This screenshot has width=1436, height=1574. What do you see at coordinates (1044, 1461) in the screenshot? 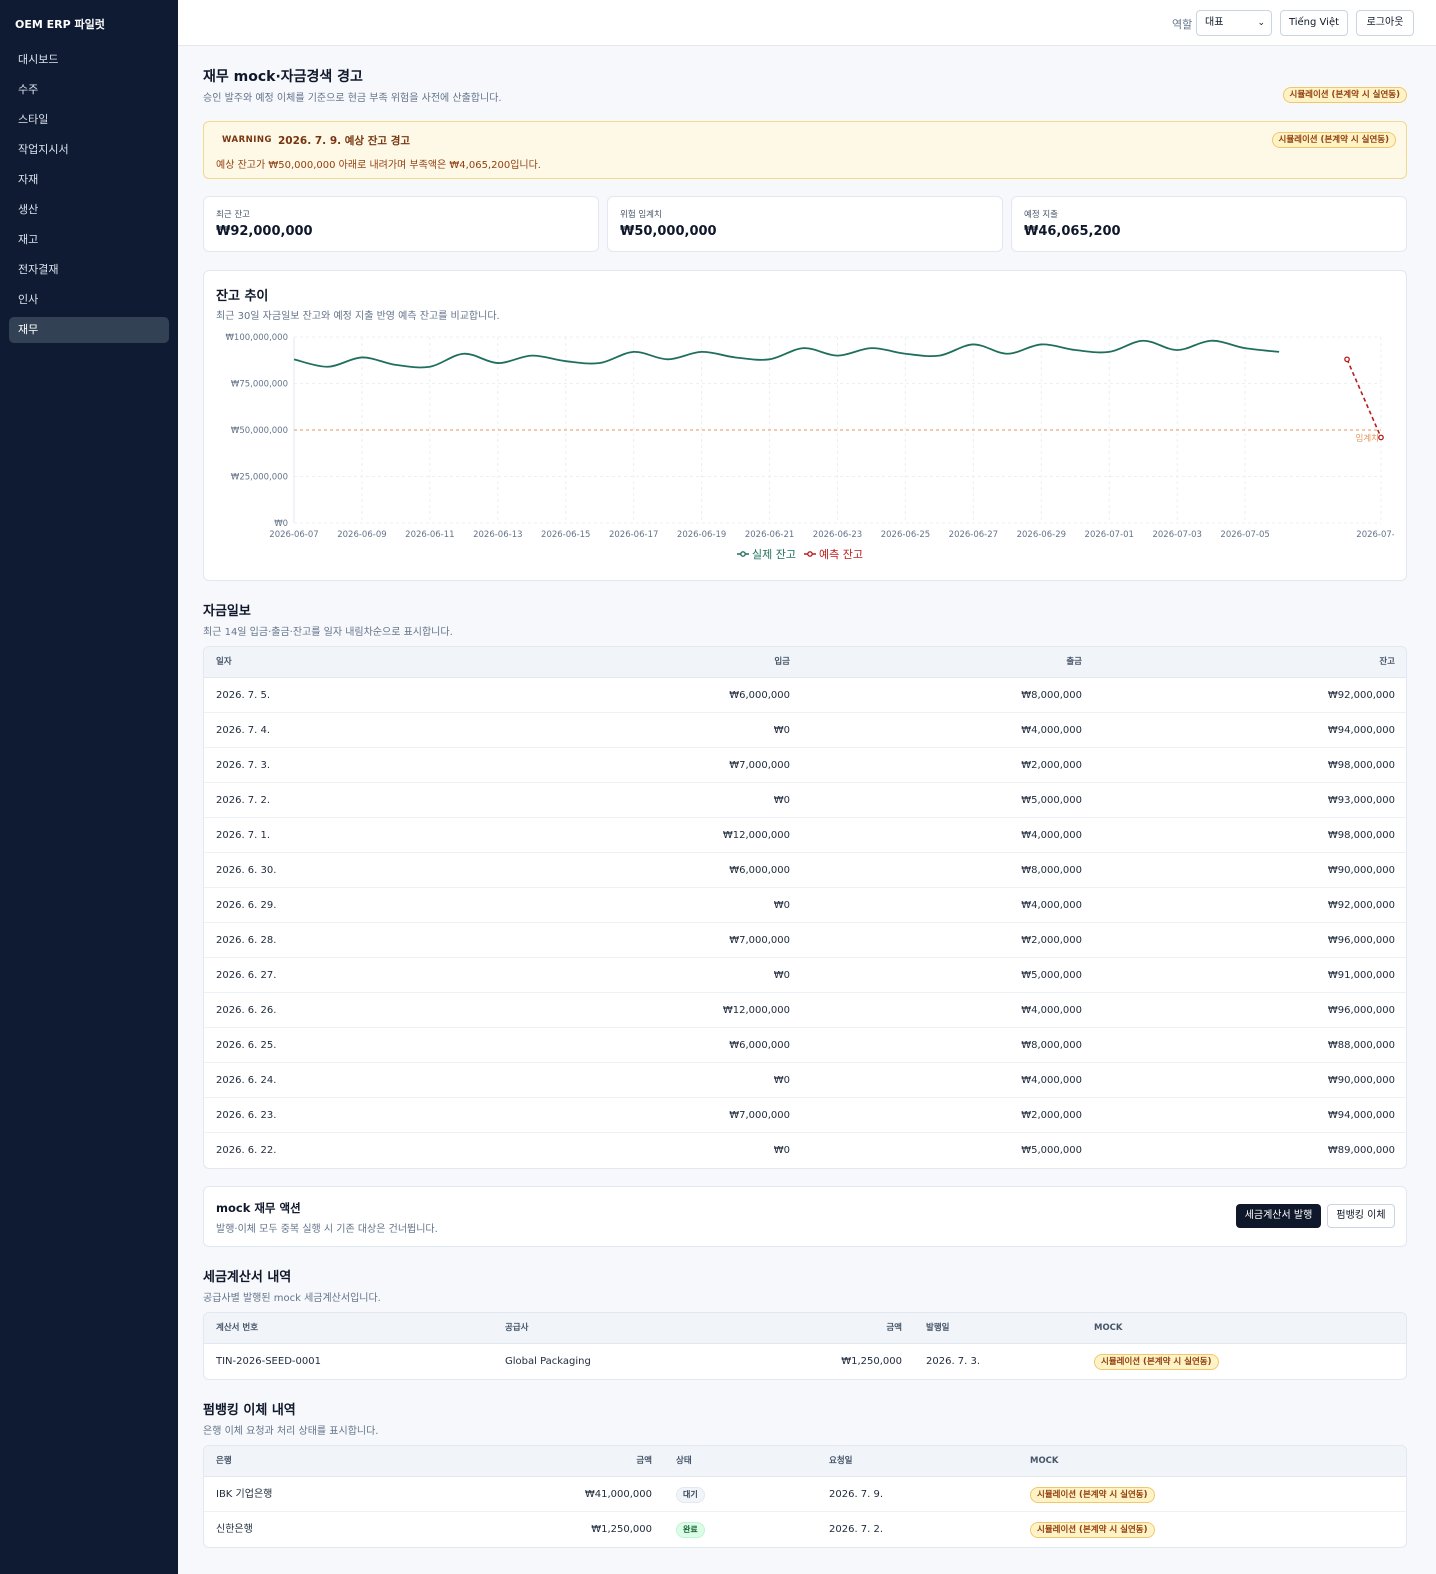
I see `column-header: MOCK` at bounding box center [1044, 1461].